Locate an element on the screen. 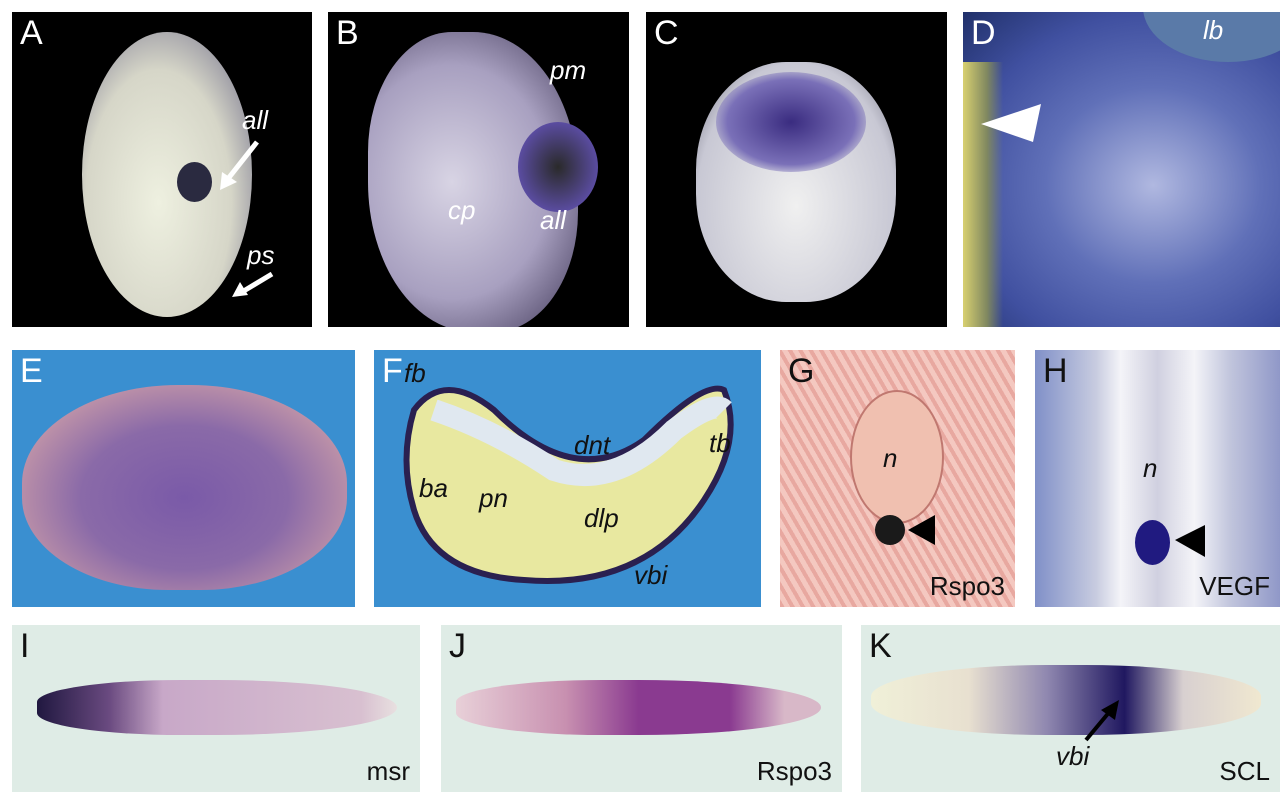 The width and height of the screenshot is (1280, 803). annotation: ba is located at coordinates (433, 488).